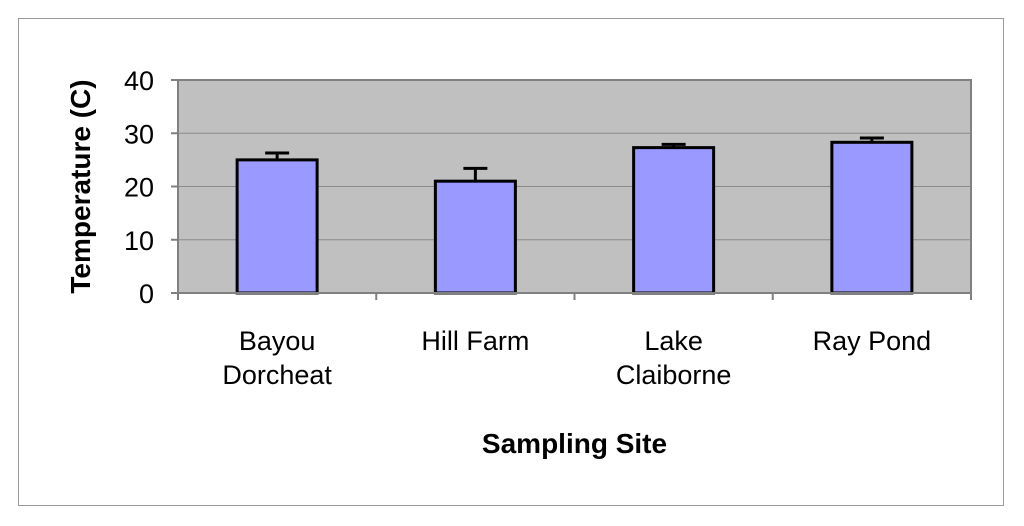 This screenshot has height=526, width=1024. Describe the element at coordinates (80, 186) in the screenshot. I see `y-axis-title: Temperature (C)` at that location.